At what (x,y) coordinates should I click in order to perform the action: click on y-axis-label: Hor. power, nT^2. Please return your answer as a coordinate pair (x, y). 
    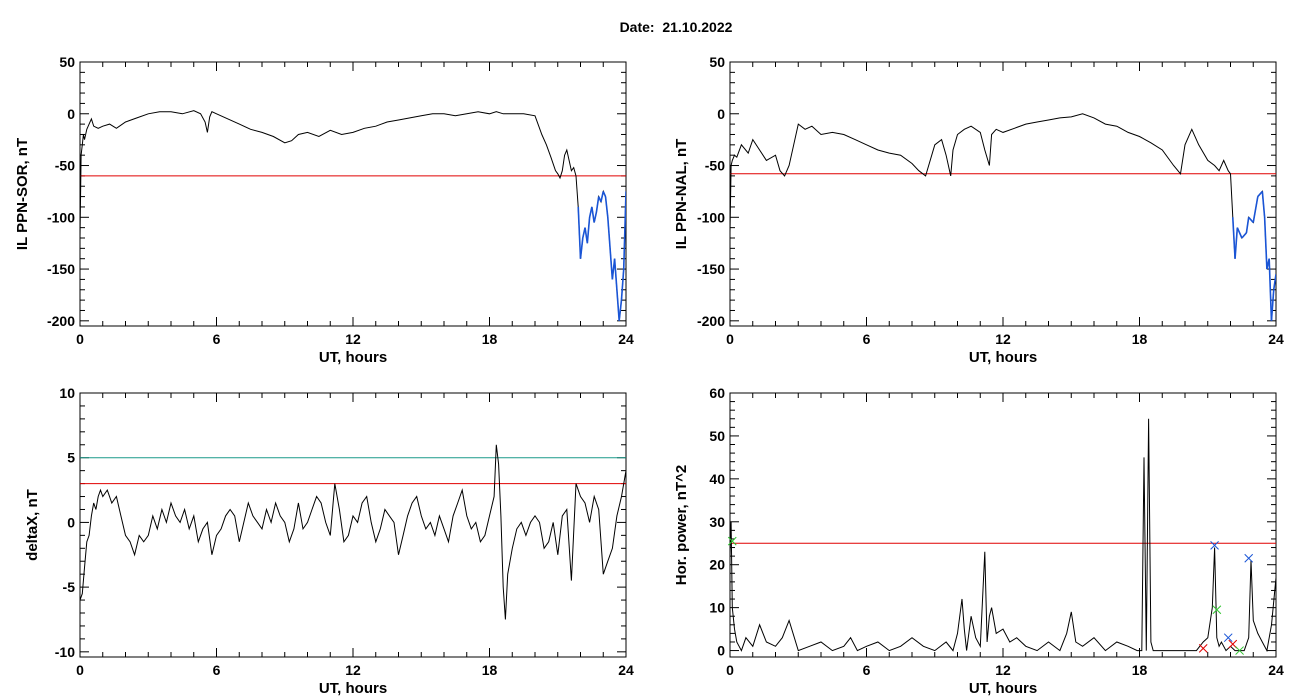
    Looking at the image, I should click on (681, 525).